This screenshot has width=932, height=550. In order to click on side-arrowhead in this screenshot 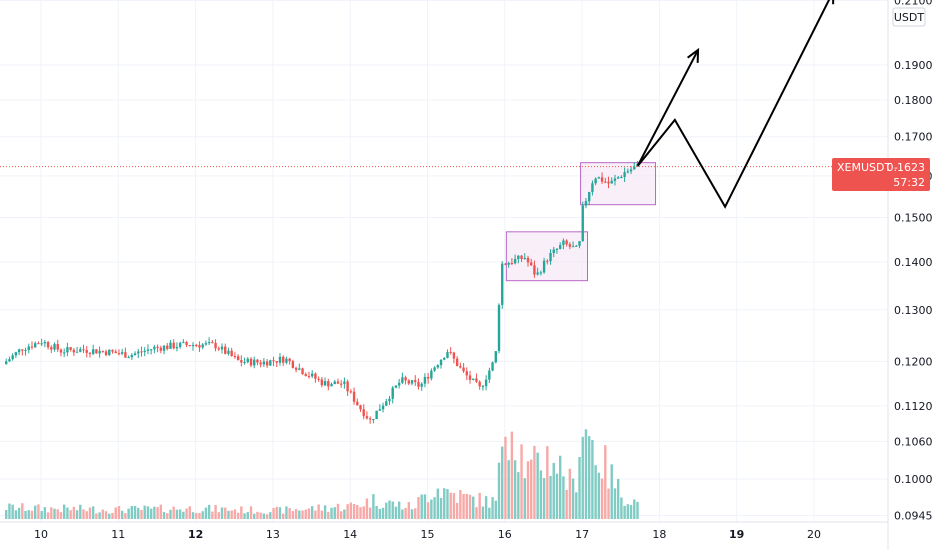, I will do `click(693, 55)`.